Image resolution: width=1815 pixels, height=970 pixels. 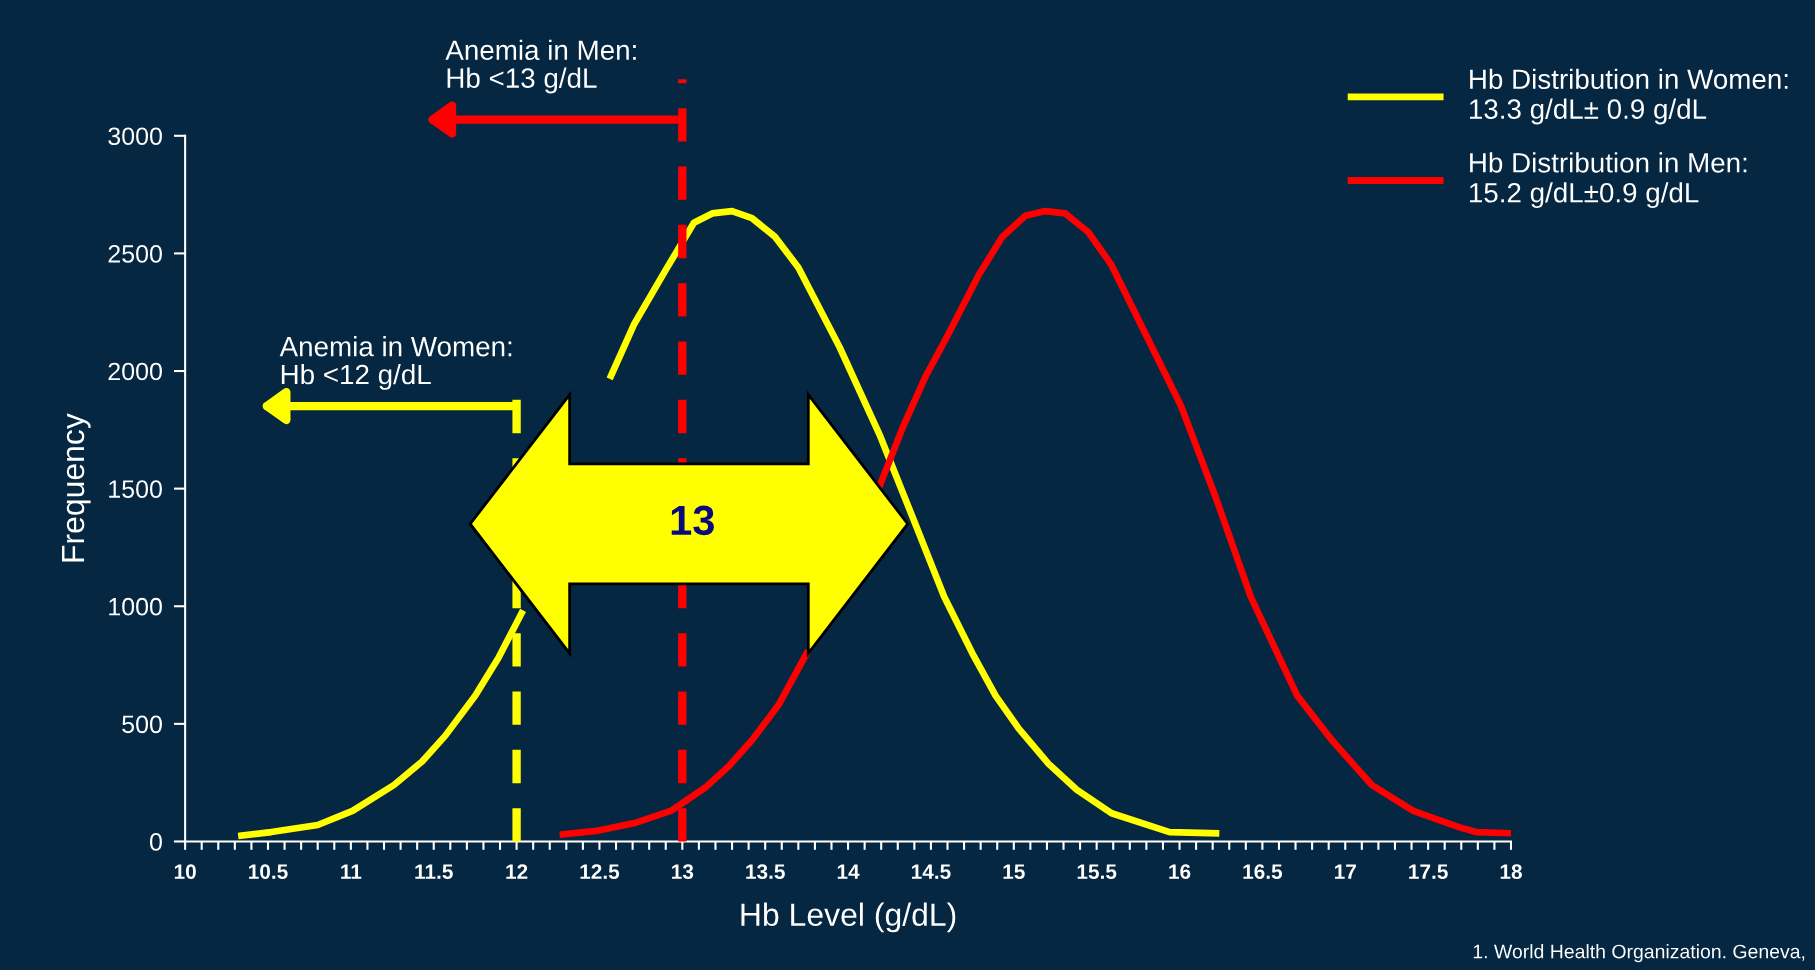 What do you see at coordinates (135, 254) in the screenshot?
I see `y-tick-label: 2500` at bounding box center [135, 254].